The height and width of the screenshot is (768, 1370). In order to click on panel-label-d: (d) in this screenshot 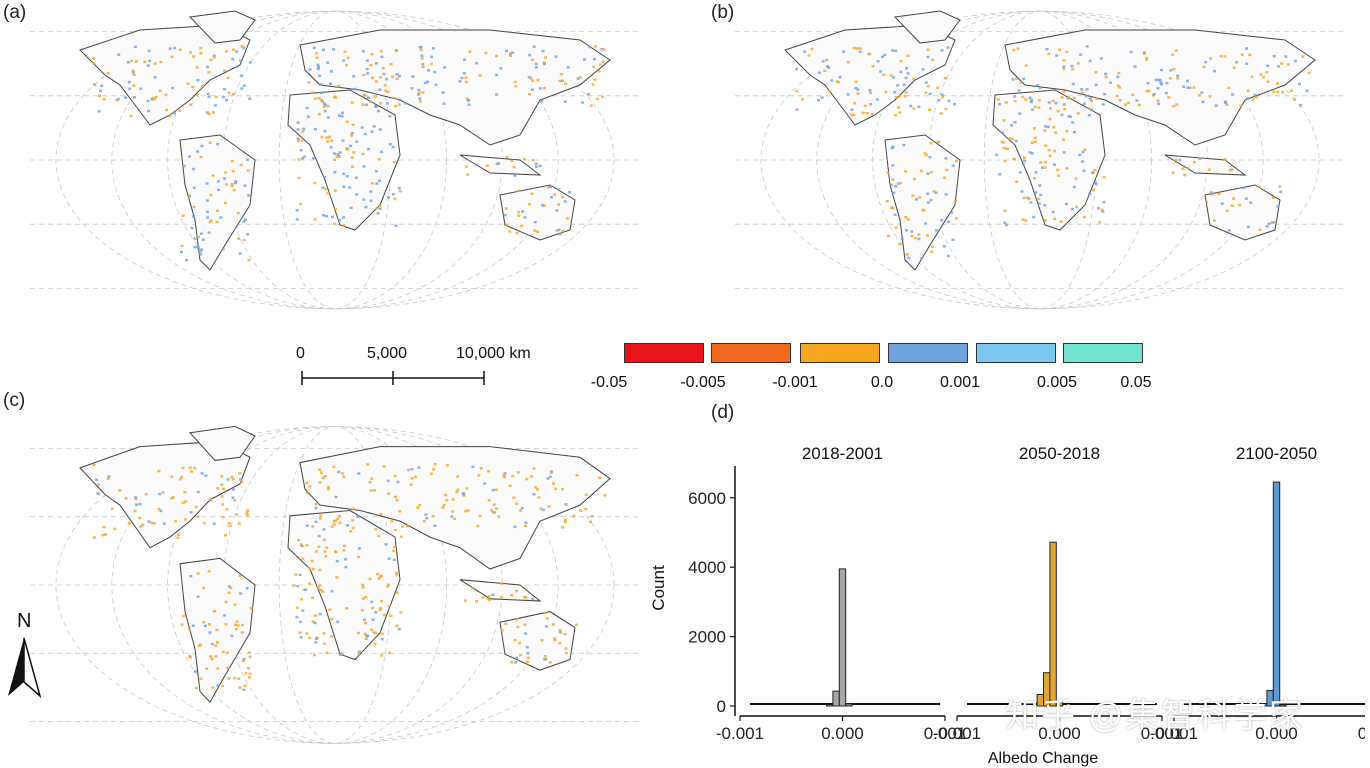, I will do `click(723, 412)`.